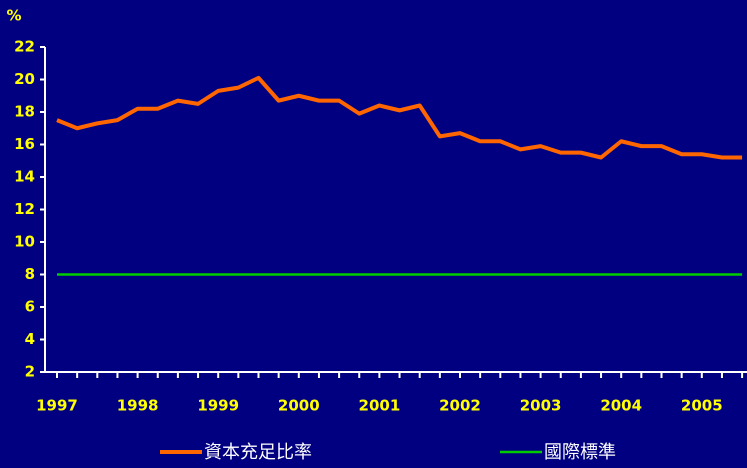 The height and width of the screenshot is (468, 747). I want to click on x-tick-label: 2003, so click(541, 406).